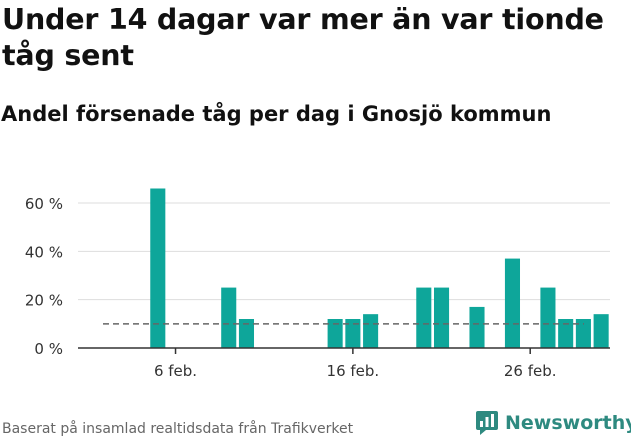  I want to click on newsworthy-brand: Newsworthy, so click(553, 423).